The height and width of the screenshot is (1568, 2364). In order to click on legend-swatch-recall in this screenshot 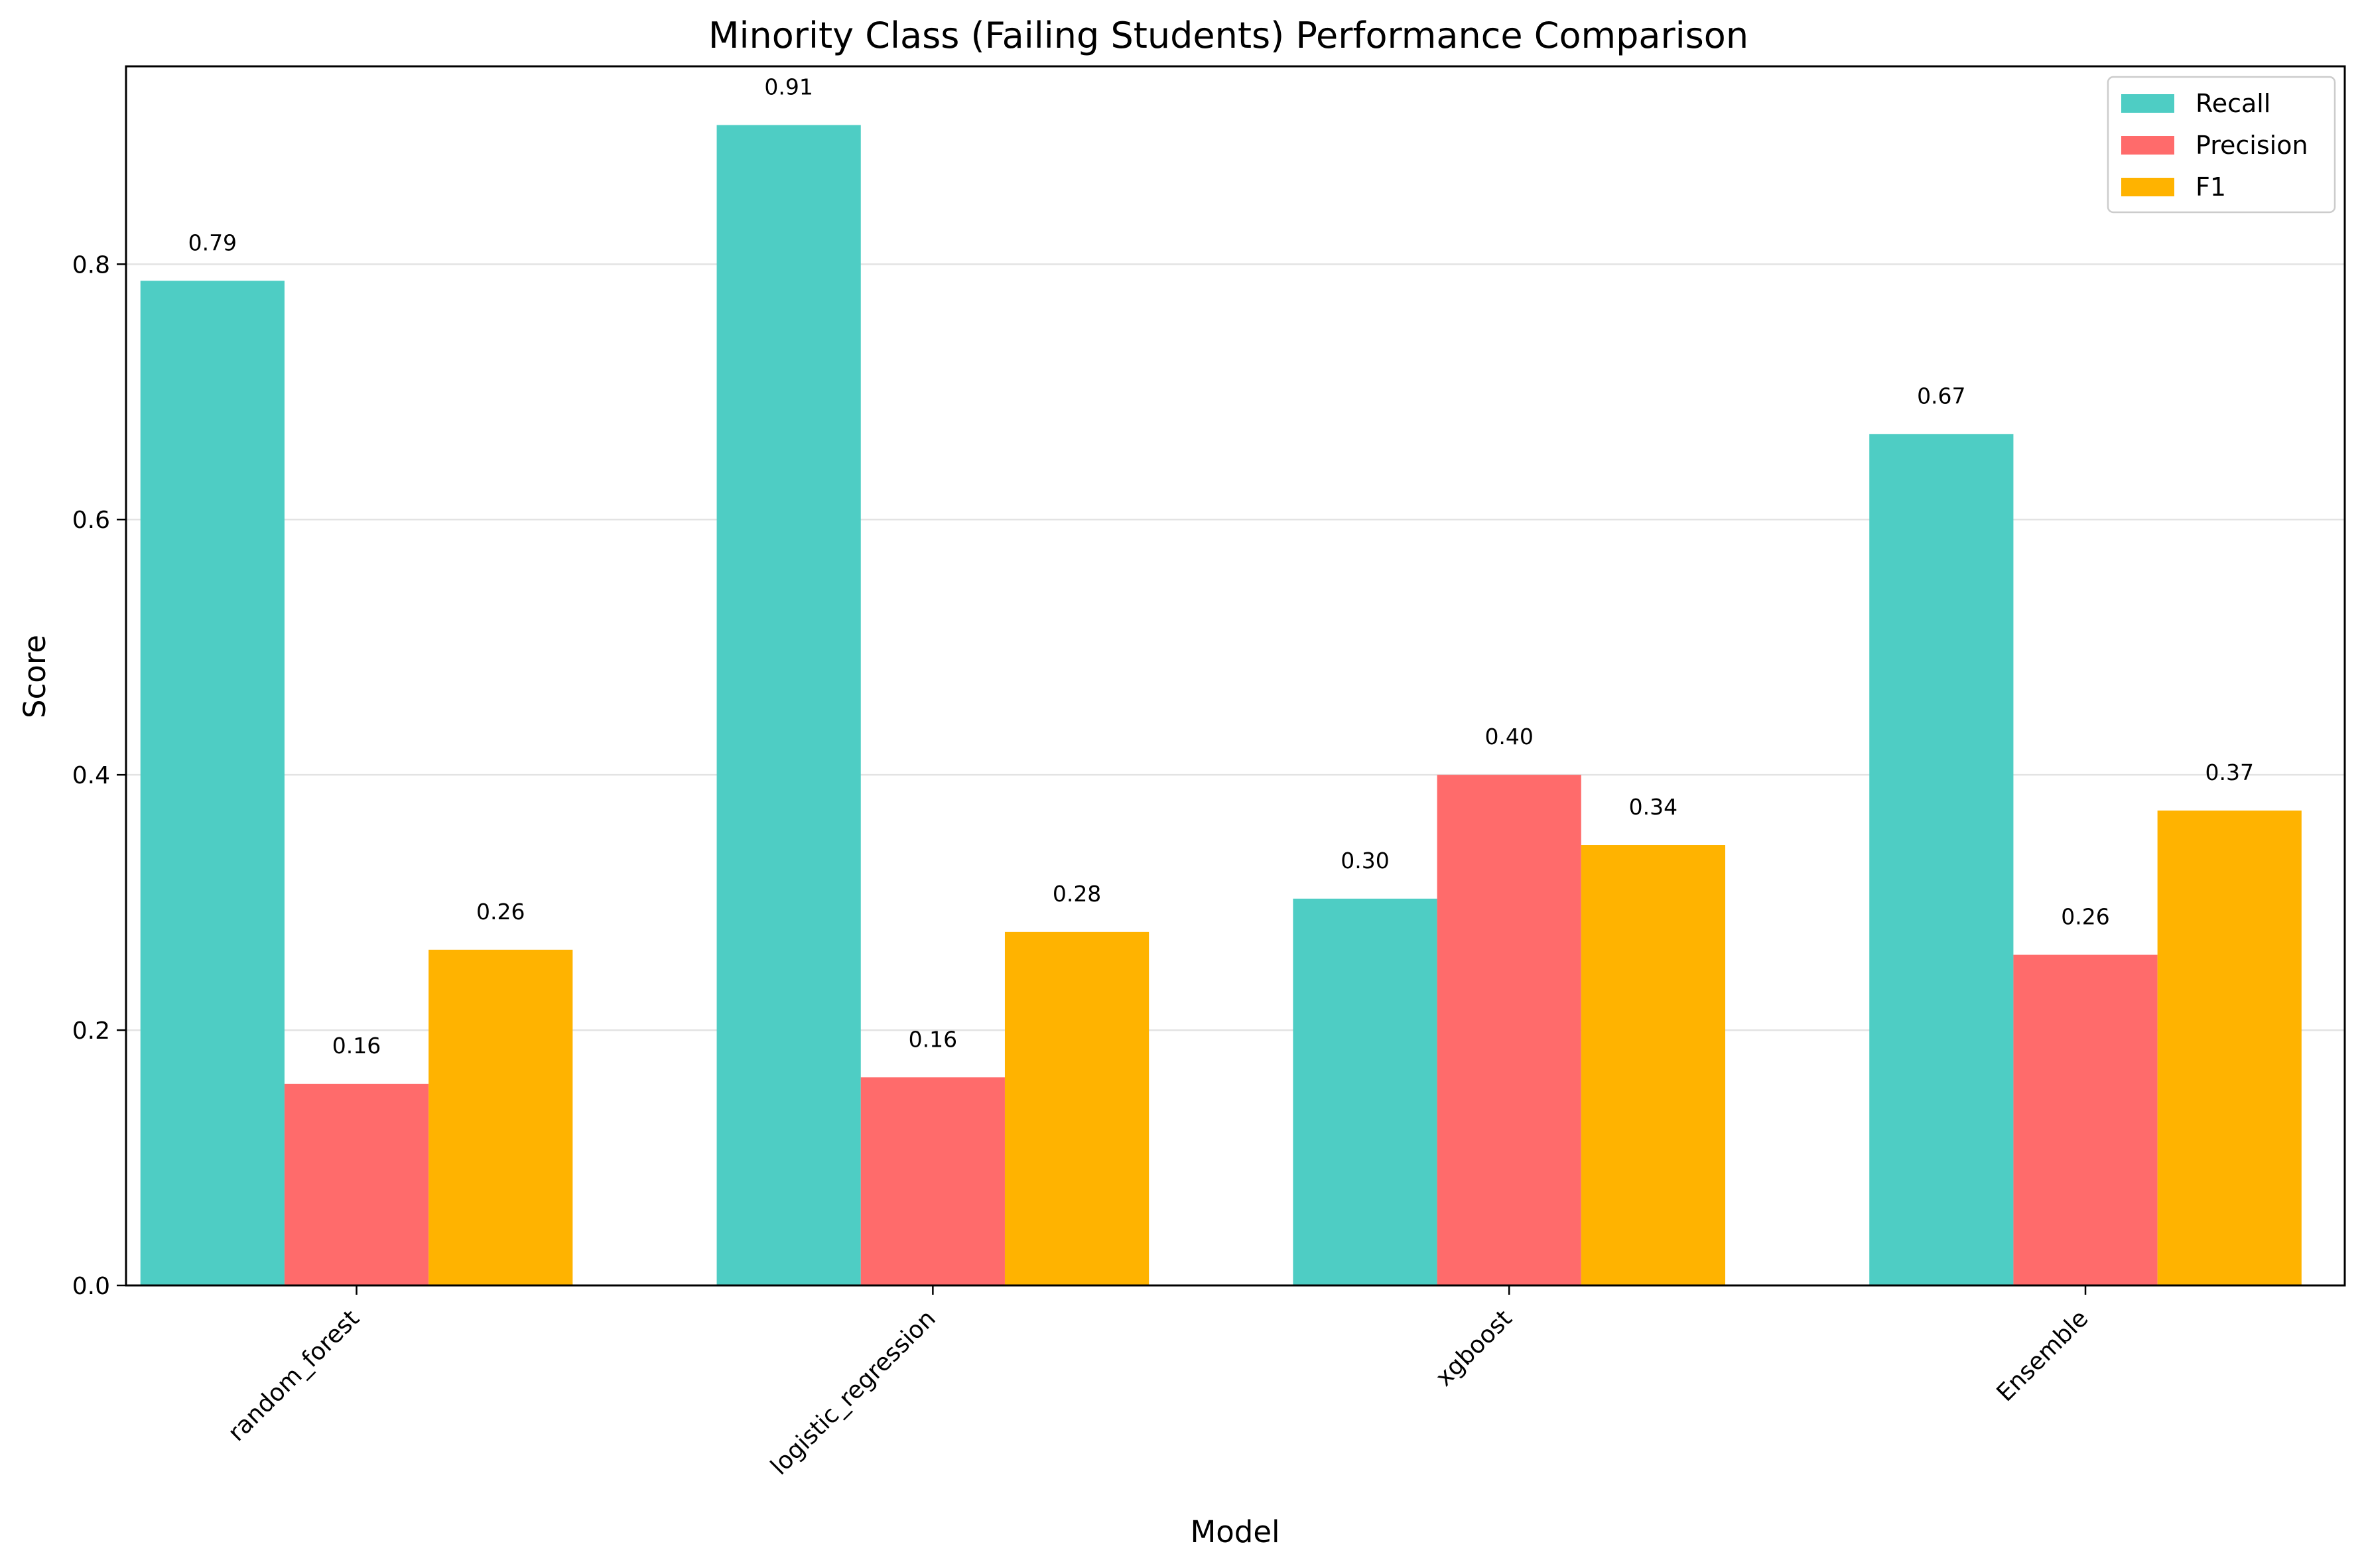, I will do `click(2147, 104)`.